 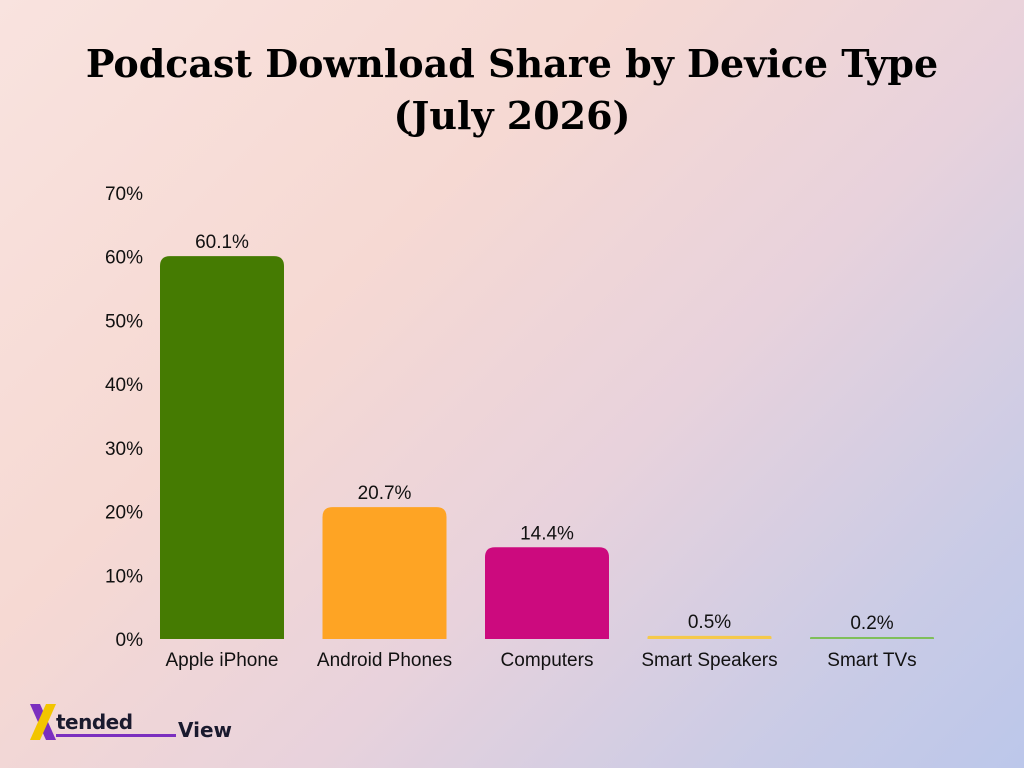 I want to click on logo-text: tended, so click(x=94, y=722).